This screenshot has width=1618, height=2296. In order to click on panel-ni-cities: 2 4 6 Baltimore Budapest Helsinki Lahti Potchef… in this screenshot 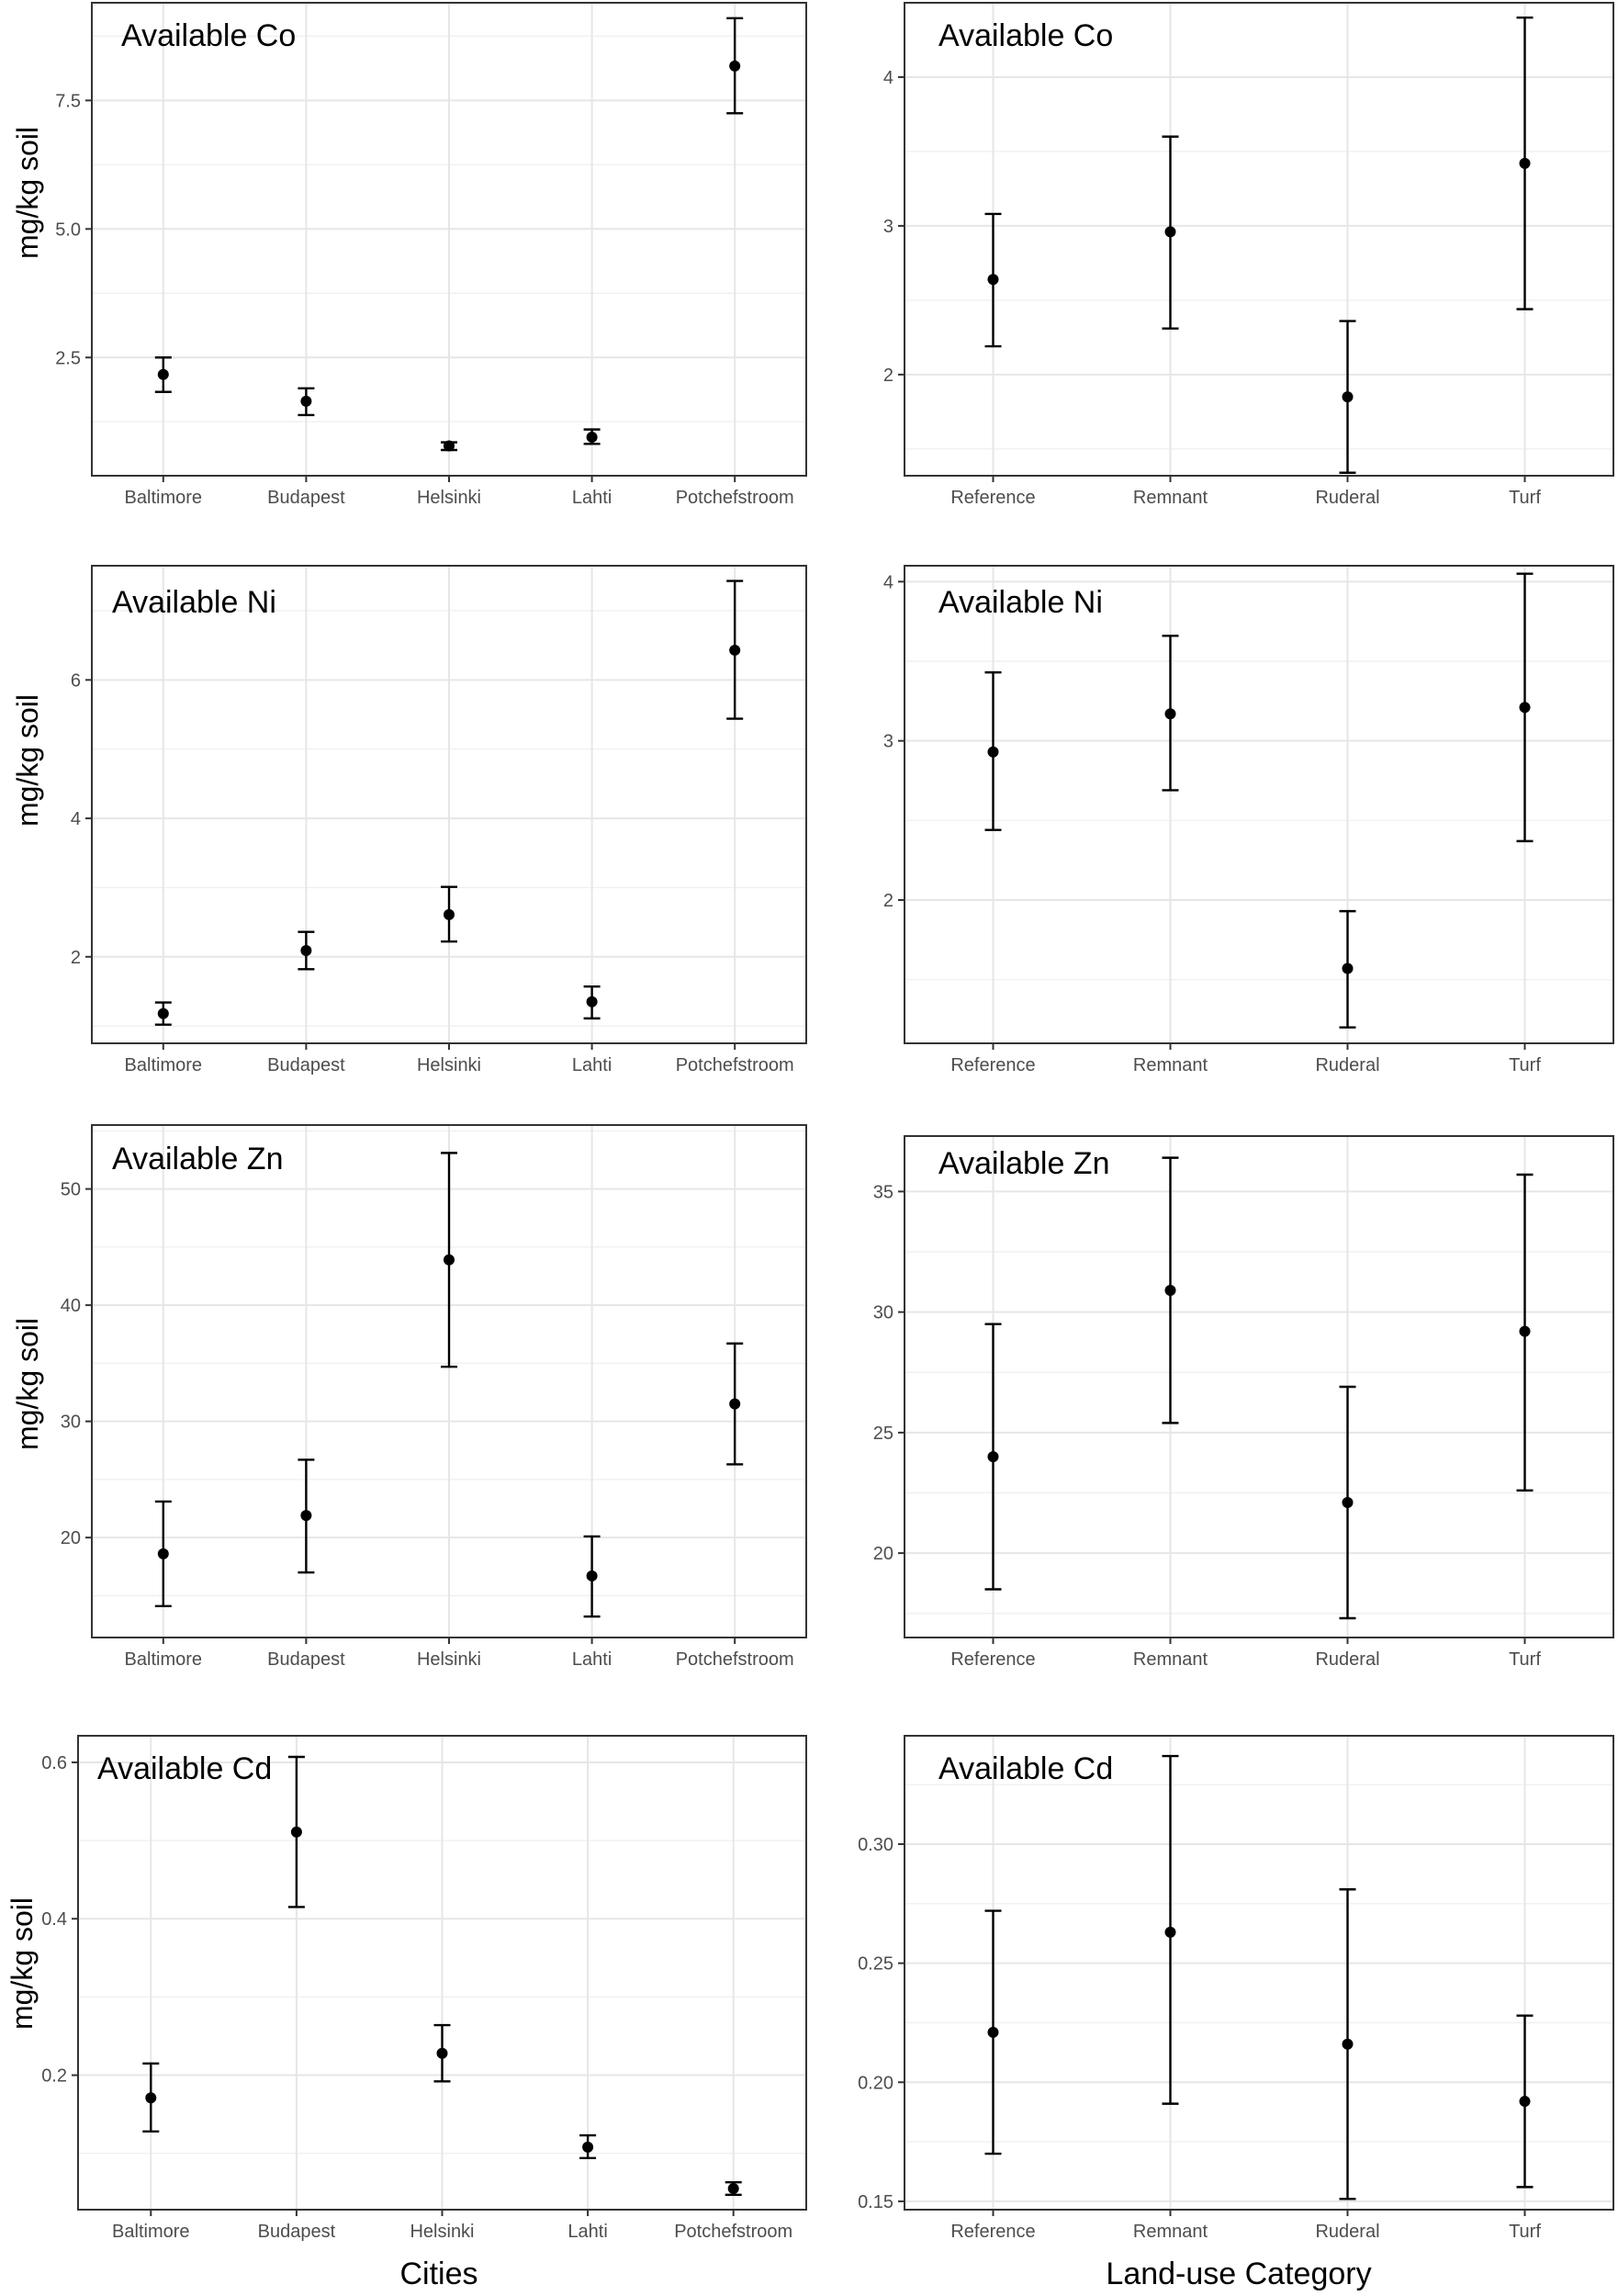, I will do `click(409, 820)`.